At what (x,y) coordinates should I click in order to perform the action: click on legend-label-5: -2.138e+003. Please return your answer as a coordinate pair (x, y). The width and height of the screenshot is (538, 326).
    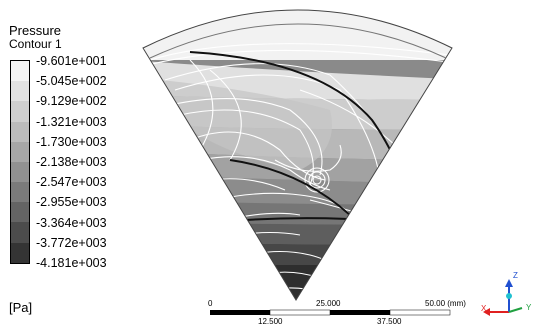
    Looking at the image, I should click on (71, 162).